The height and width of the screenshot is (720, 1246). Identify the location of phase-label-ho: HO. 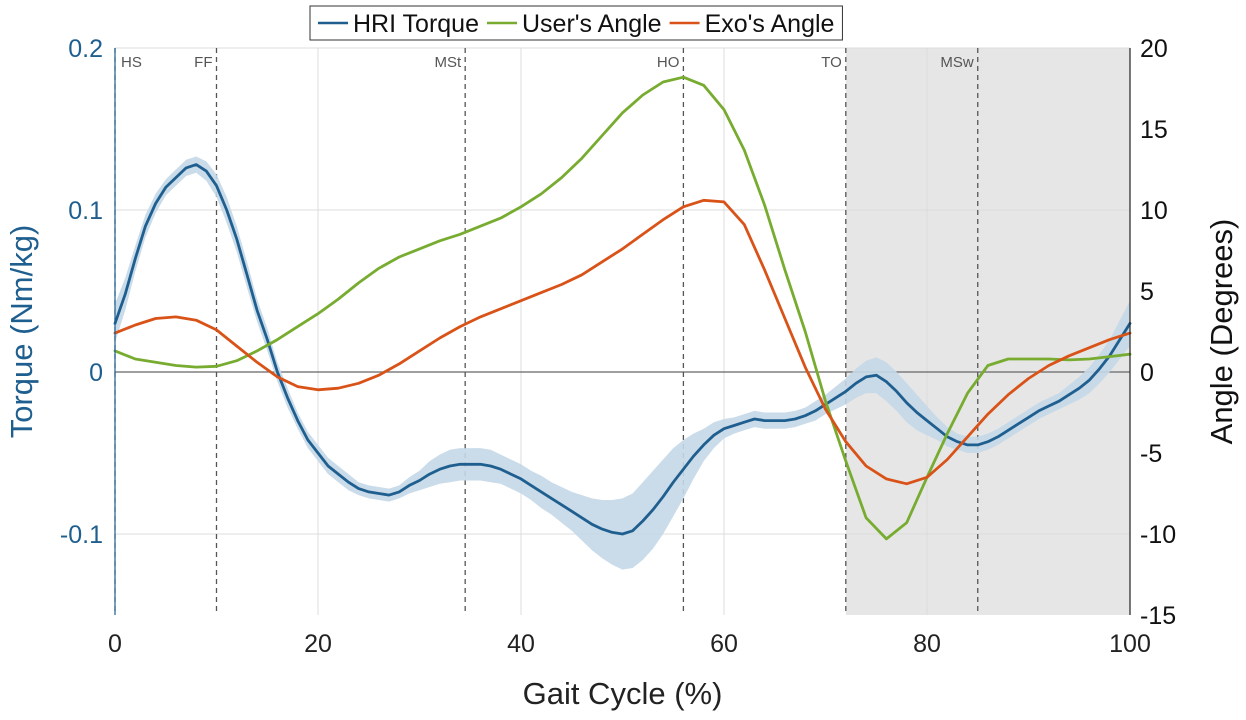
(668, 62).